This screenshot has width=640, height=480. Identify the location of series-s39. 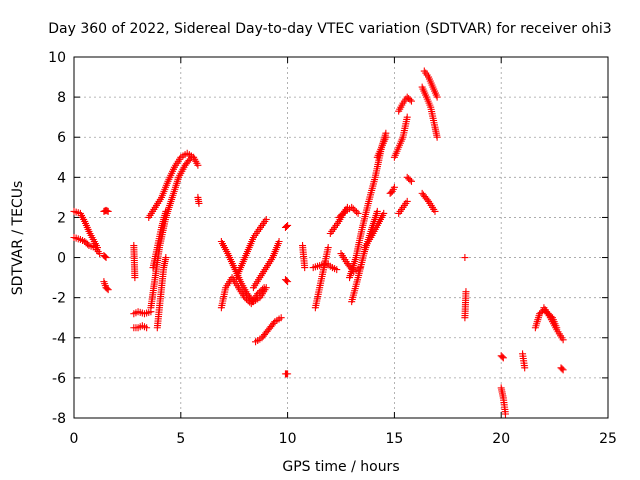
(428, 202).